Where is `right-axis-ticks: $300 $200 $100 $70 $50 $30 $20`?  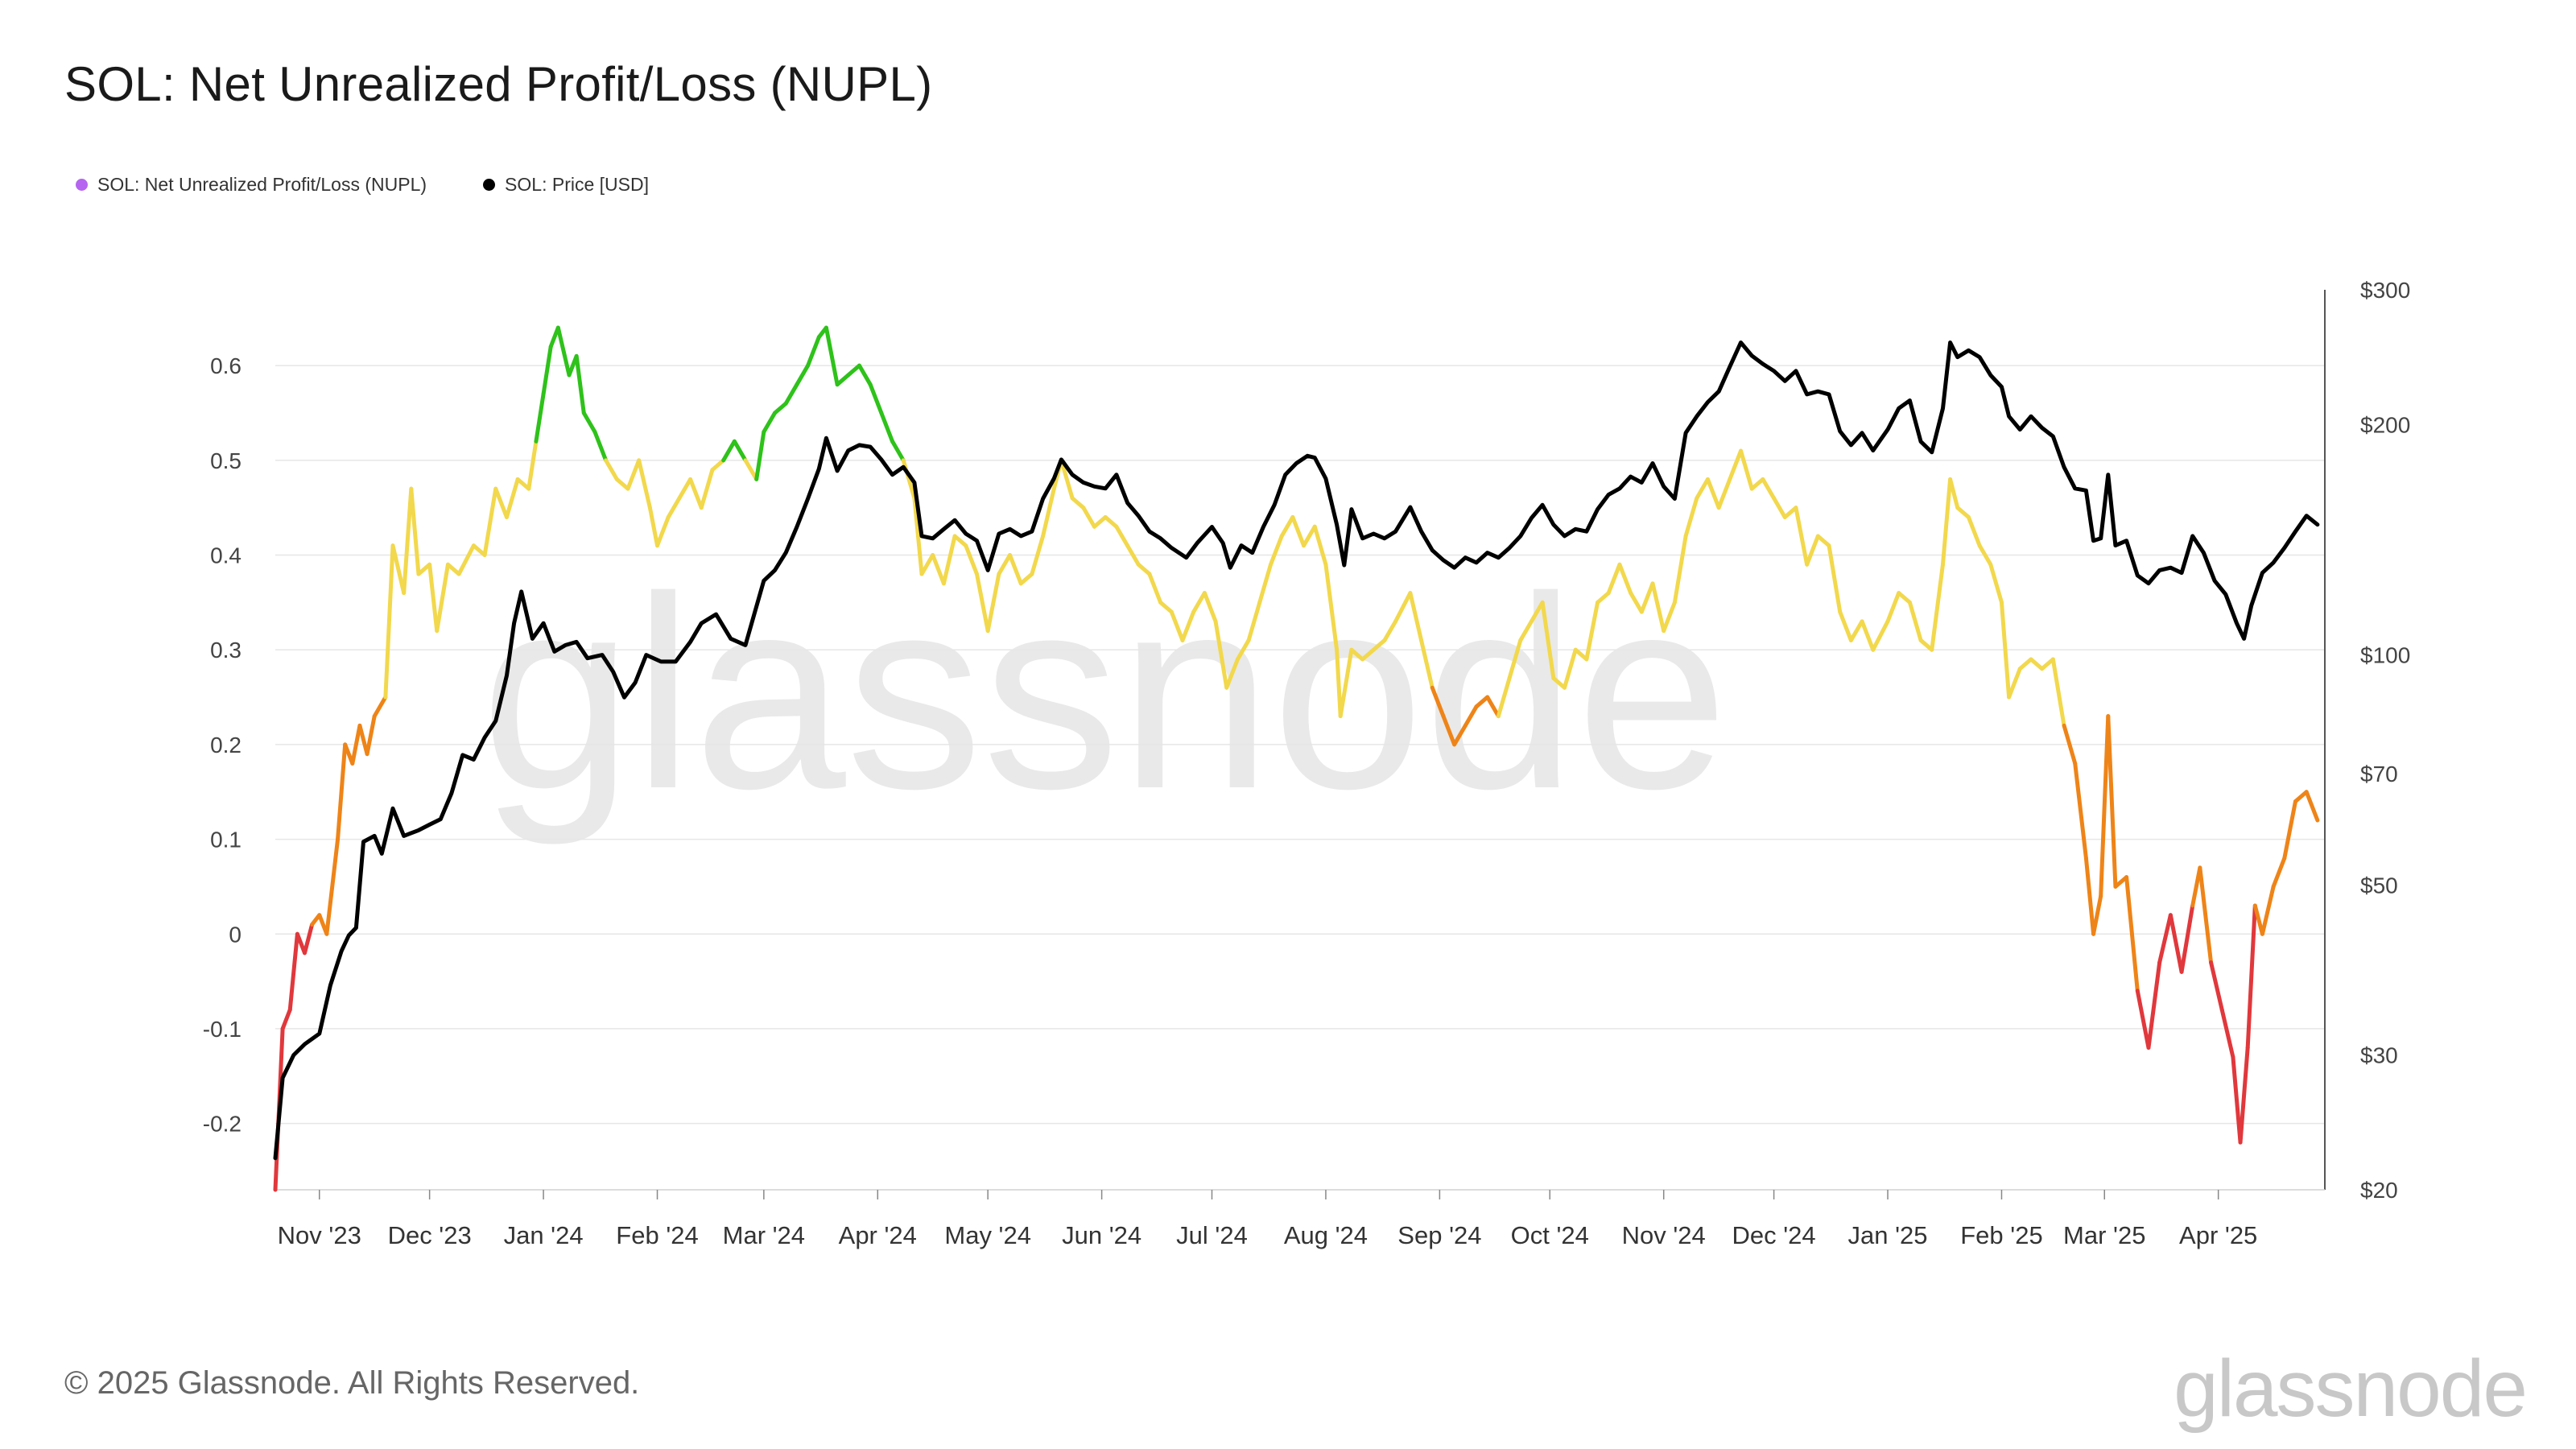 right-axis-ticks: $300 $200 $100 $70 $50 $30 $20 is located at coordinates (2367, 740).